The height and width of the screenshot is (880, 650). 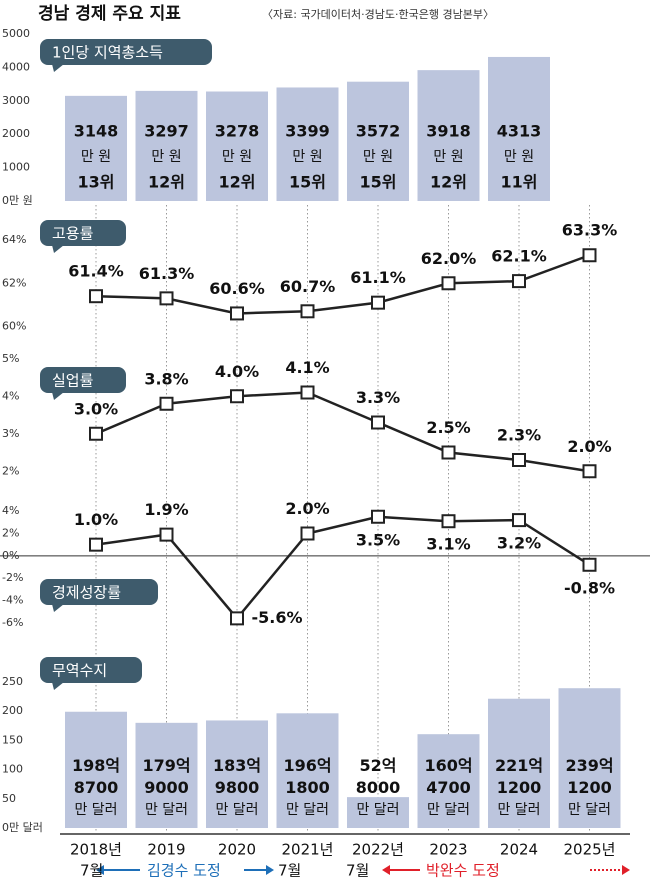 I want to click on value-label: 3918, so click(x=448, y=131).